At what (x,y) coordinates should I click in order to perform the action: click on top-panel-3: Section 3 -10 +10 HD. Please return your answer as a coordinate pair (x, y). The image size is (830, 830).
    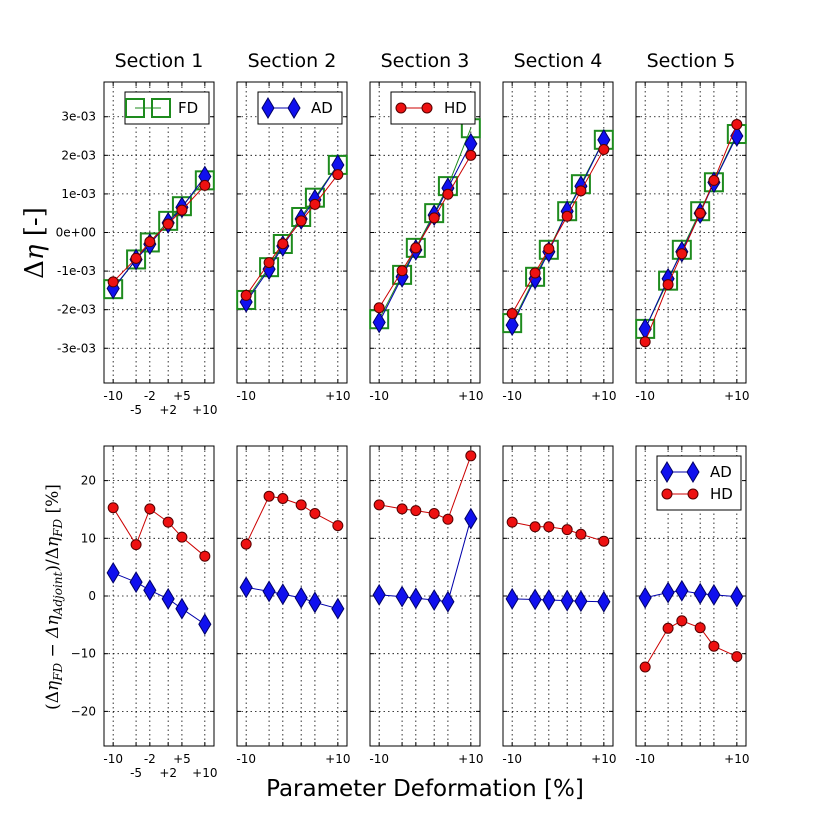
    Looking at the image, I should click on (426, 226).